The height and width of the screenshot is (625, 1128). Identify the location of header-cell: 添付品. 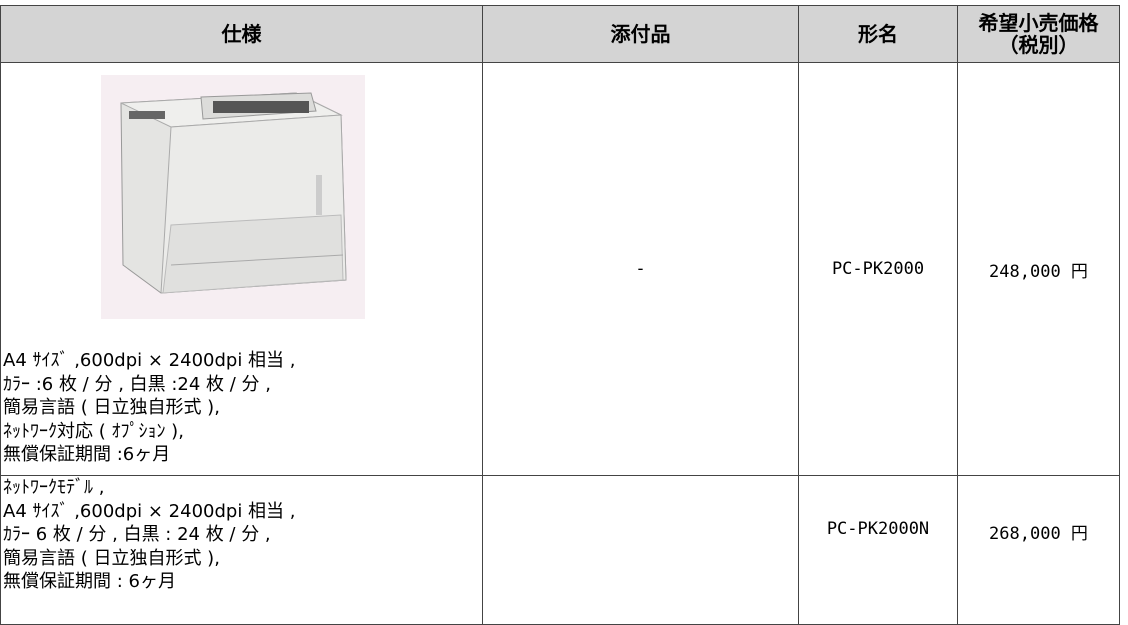
(640, 34).